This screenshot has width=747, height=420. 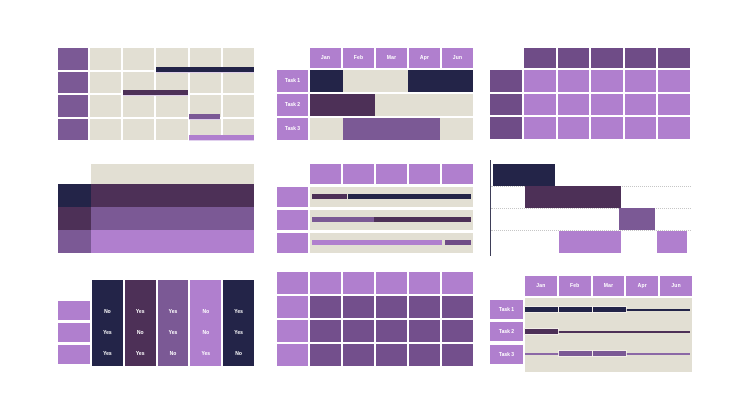 What do you see at coordinates (676, 286) in the screenshot?
I see `month-header-cell: Jun` at bounding box center [676, 286].